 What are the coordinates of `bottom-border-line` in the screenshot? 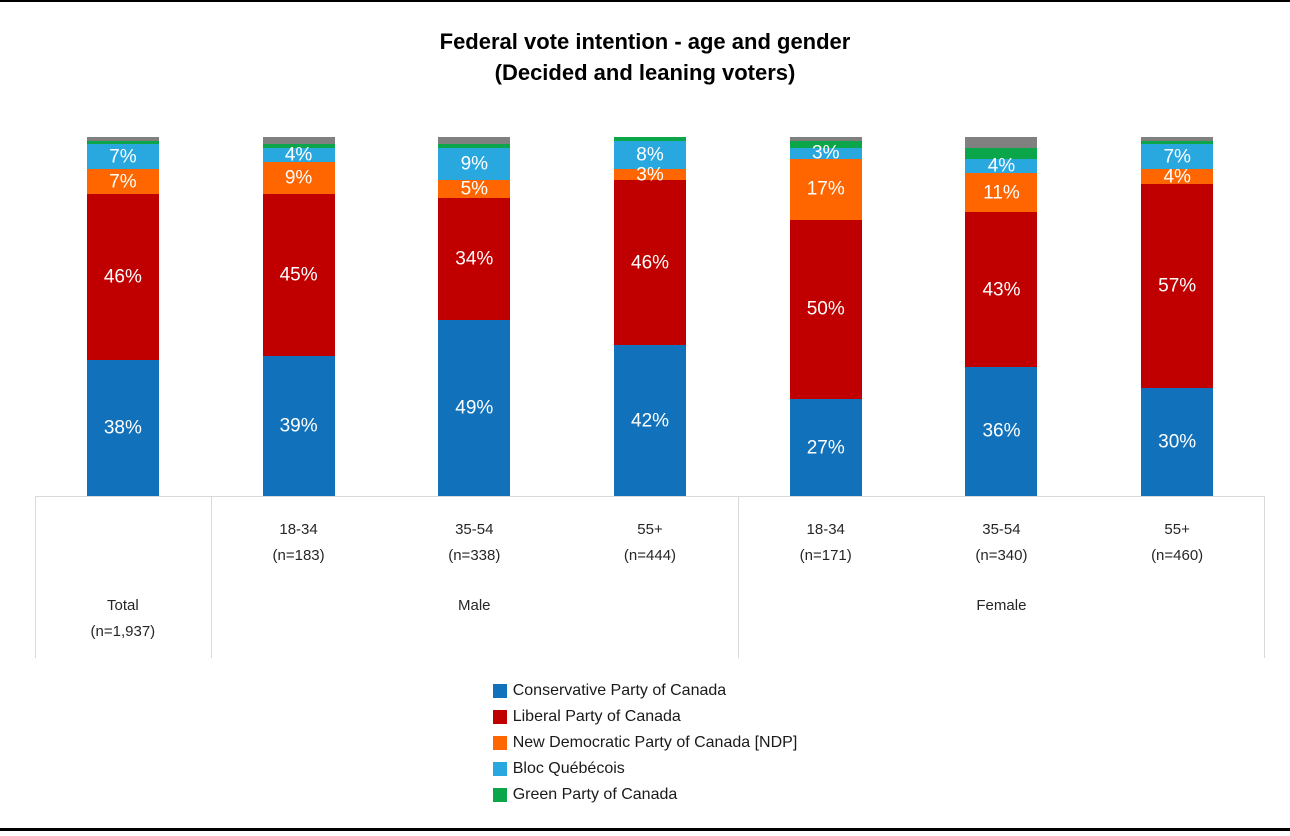 It's located at (645, 829).